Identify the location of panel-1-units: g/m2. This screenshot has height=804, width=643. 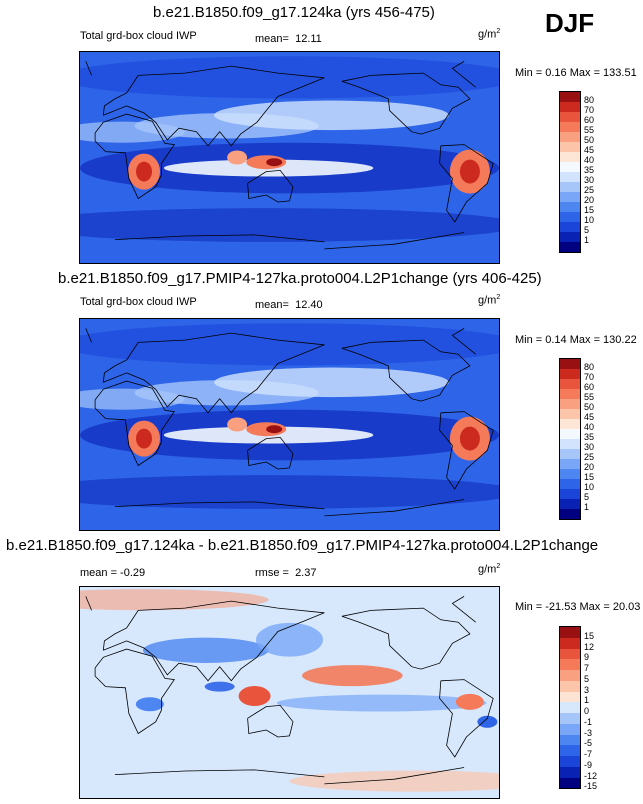
(489, 34).